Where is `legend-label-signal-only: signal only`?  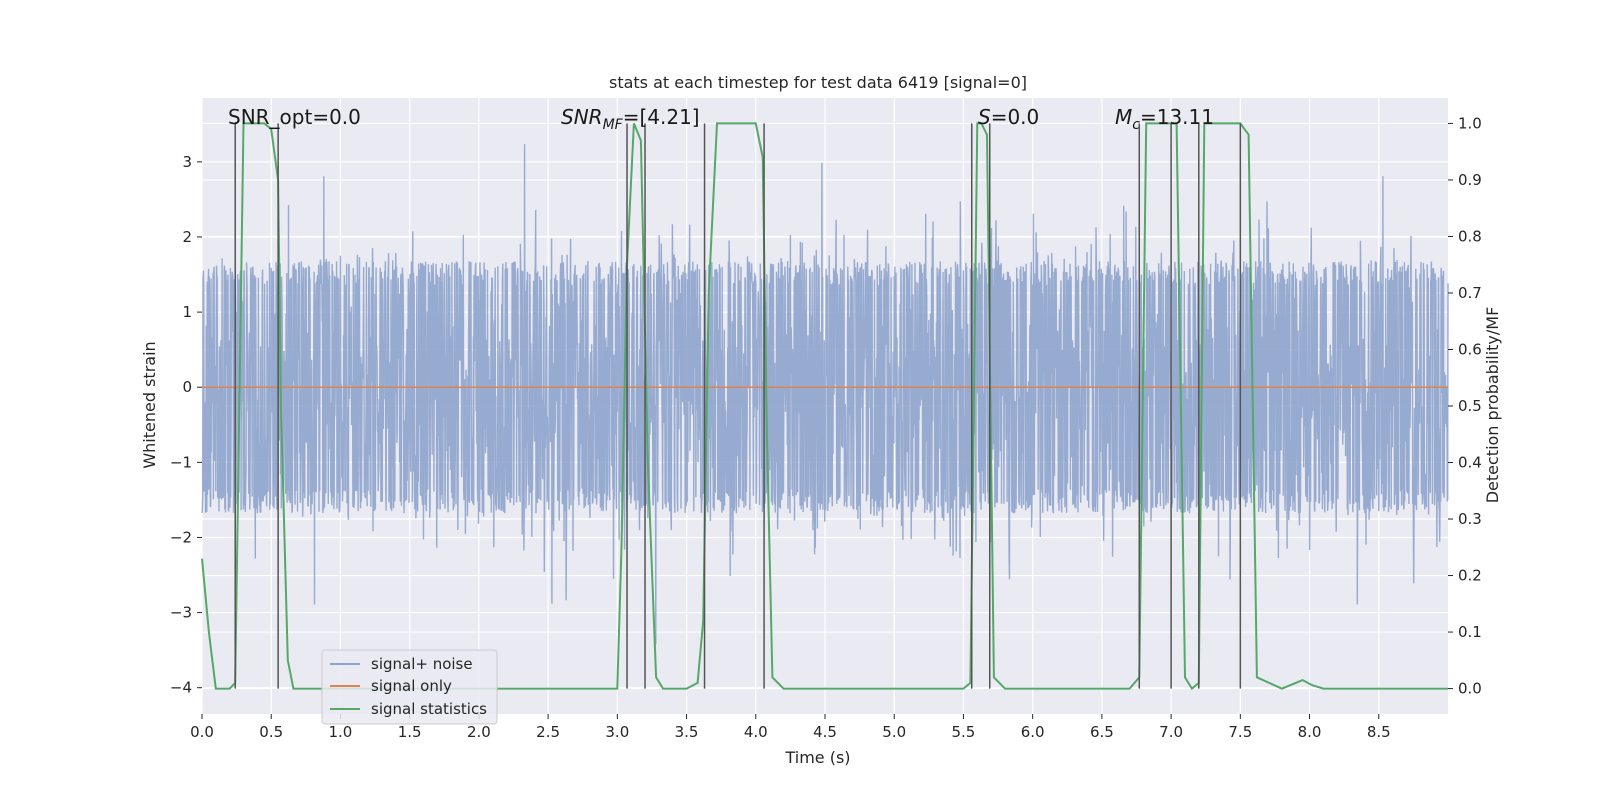 legend-label-signal-only: signal only is located at coordinates (411, 686).